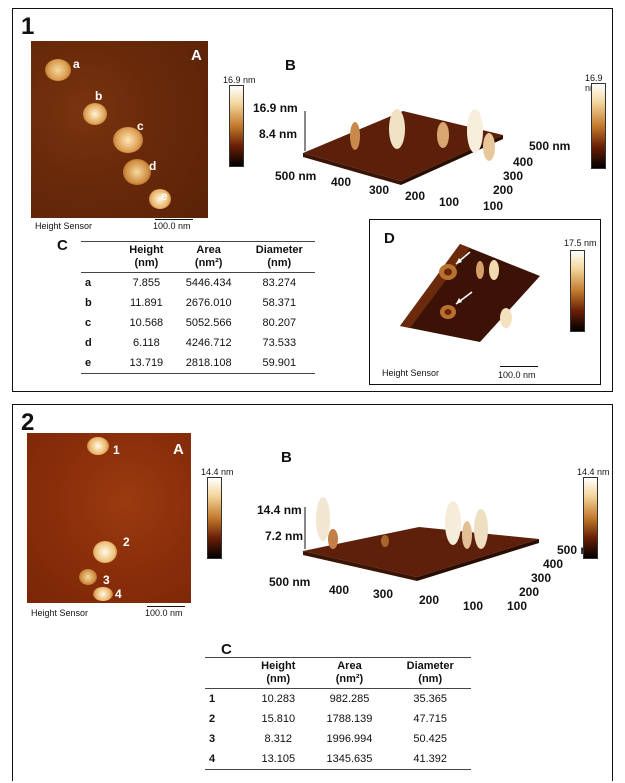  I want to click on table-row: 4 13.105 1345.635 41.392, so click(338, 759).